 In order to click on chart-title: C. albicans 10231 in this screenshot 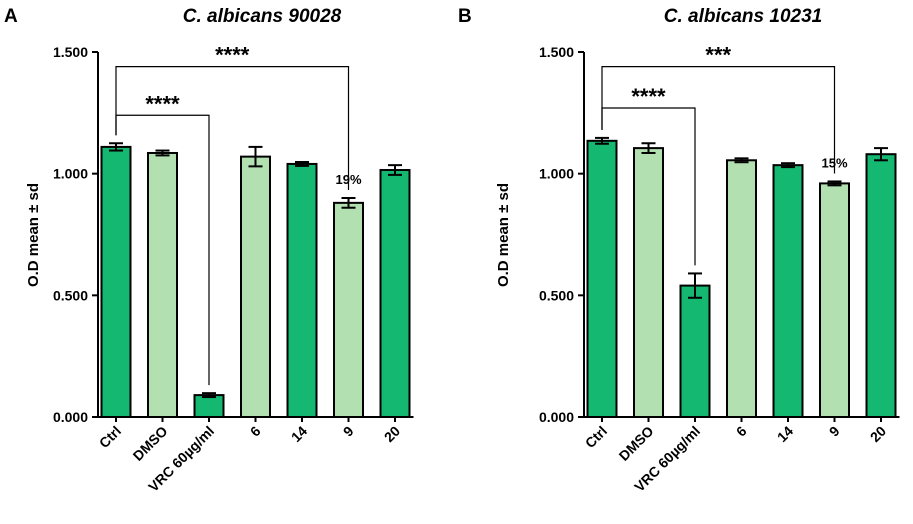, I will do `click(743, 16)`.